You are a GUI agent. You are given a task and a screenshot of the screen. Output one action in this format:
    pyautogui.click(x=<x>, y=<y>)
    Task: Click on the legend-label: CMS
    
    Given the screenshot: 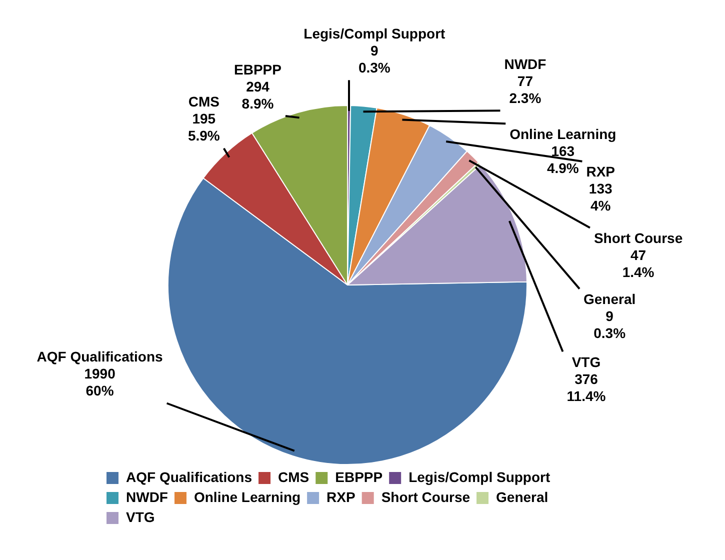 What is the action you would take?
    pyautogui.click(x=294, y=476)
    